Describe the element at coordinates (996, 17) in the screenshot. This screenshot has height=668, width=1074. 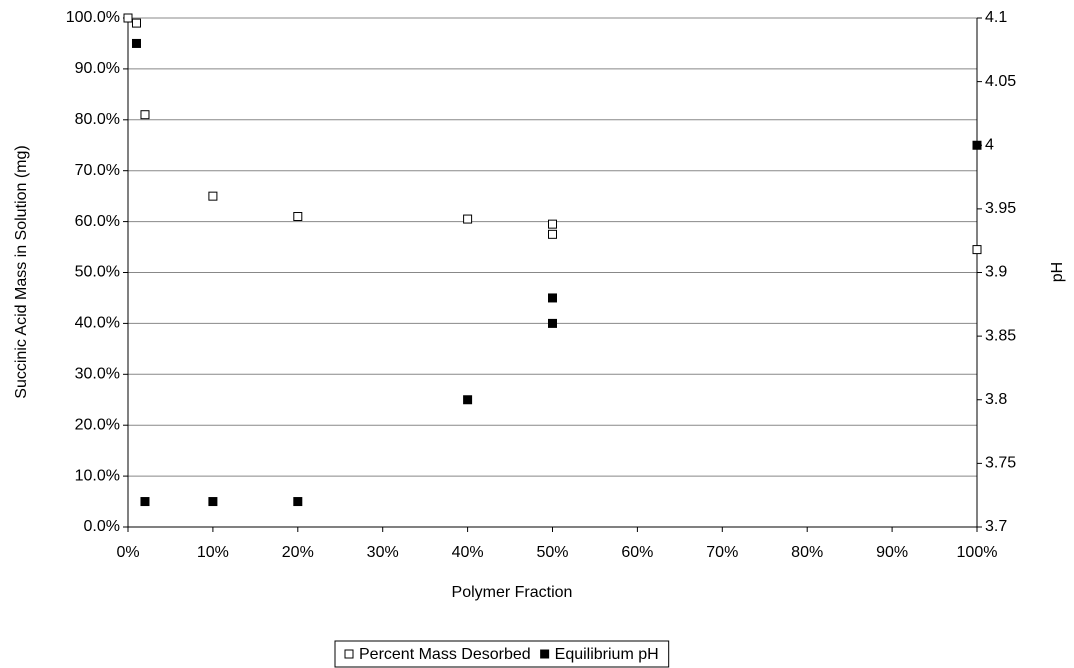
I see `y2-tick-label: 4.1` at that location.